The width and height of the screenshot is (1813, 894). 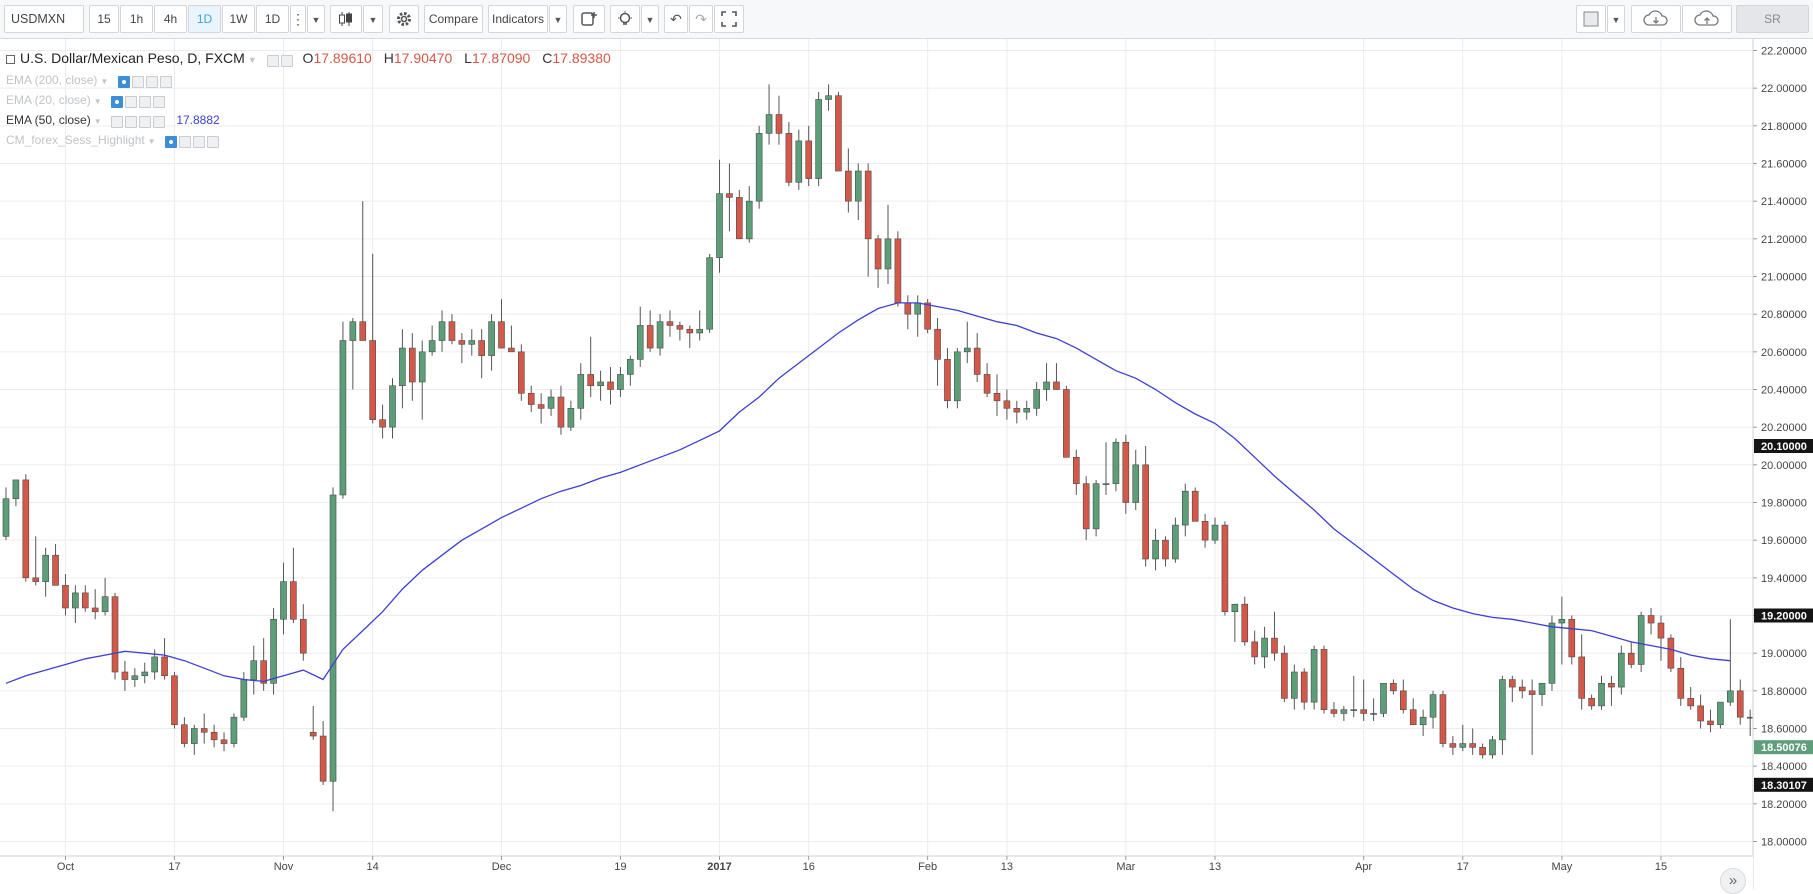 I want to click on symbol-search-input: USDMXN, so click(x=44, y=19).